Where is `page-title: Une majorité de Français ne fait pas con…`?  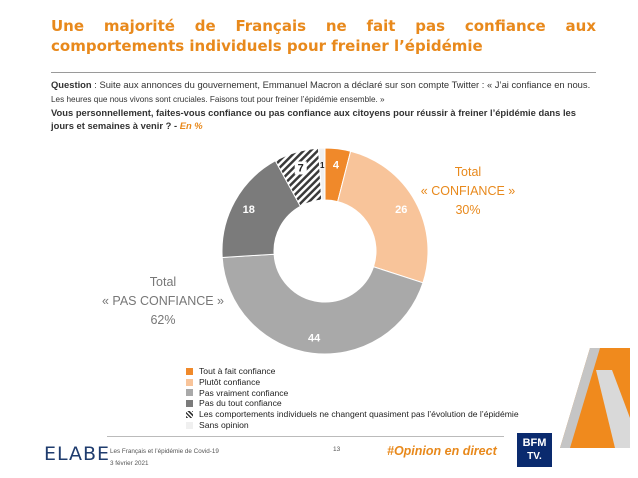
page-title: Une majorité de Français ne fait pas con… is located at coordinates (323, 36).